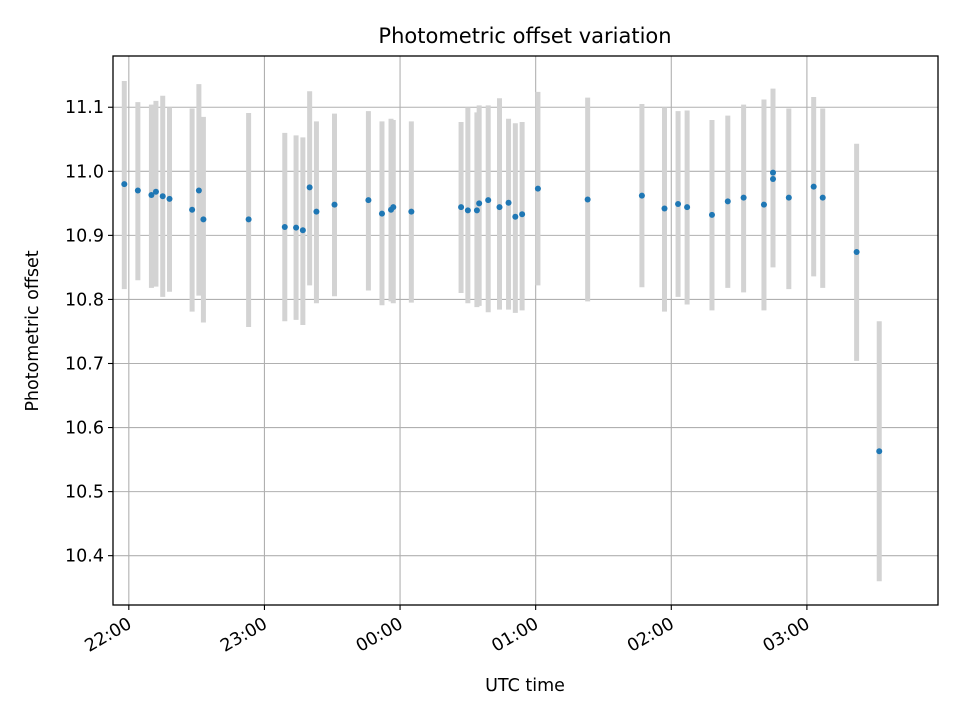 Image resolution: width=960 pixels, height=720 pixels. What do you see at coordinates (524, 36) in the screenshot?
I see `chart-title: Photometric offset variation` at bounding box center [524, 36].